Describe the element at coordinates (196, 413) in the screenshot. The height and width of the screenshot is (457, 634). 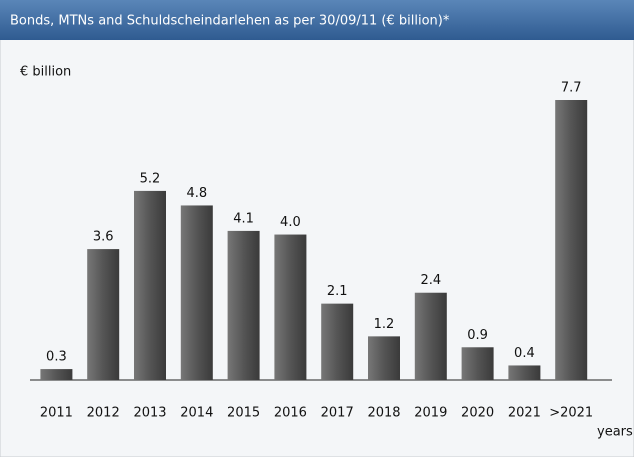
I see `x-tick-label: 2014` at that location.